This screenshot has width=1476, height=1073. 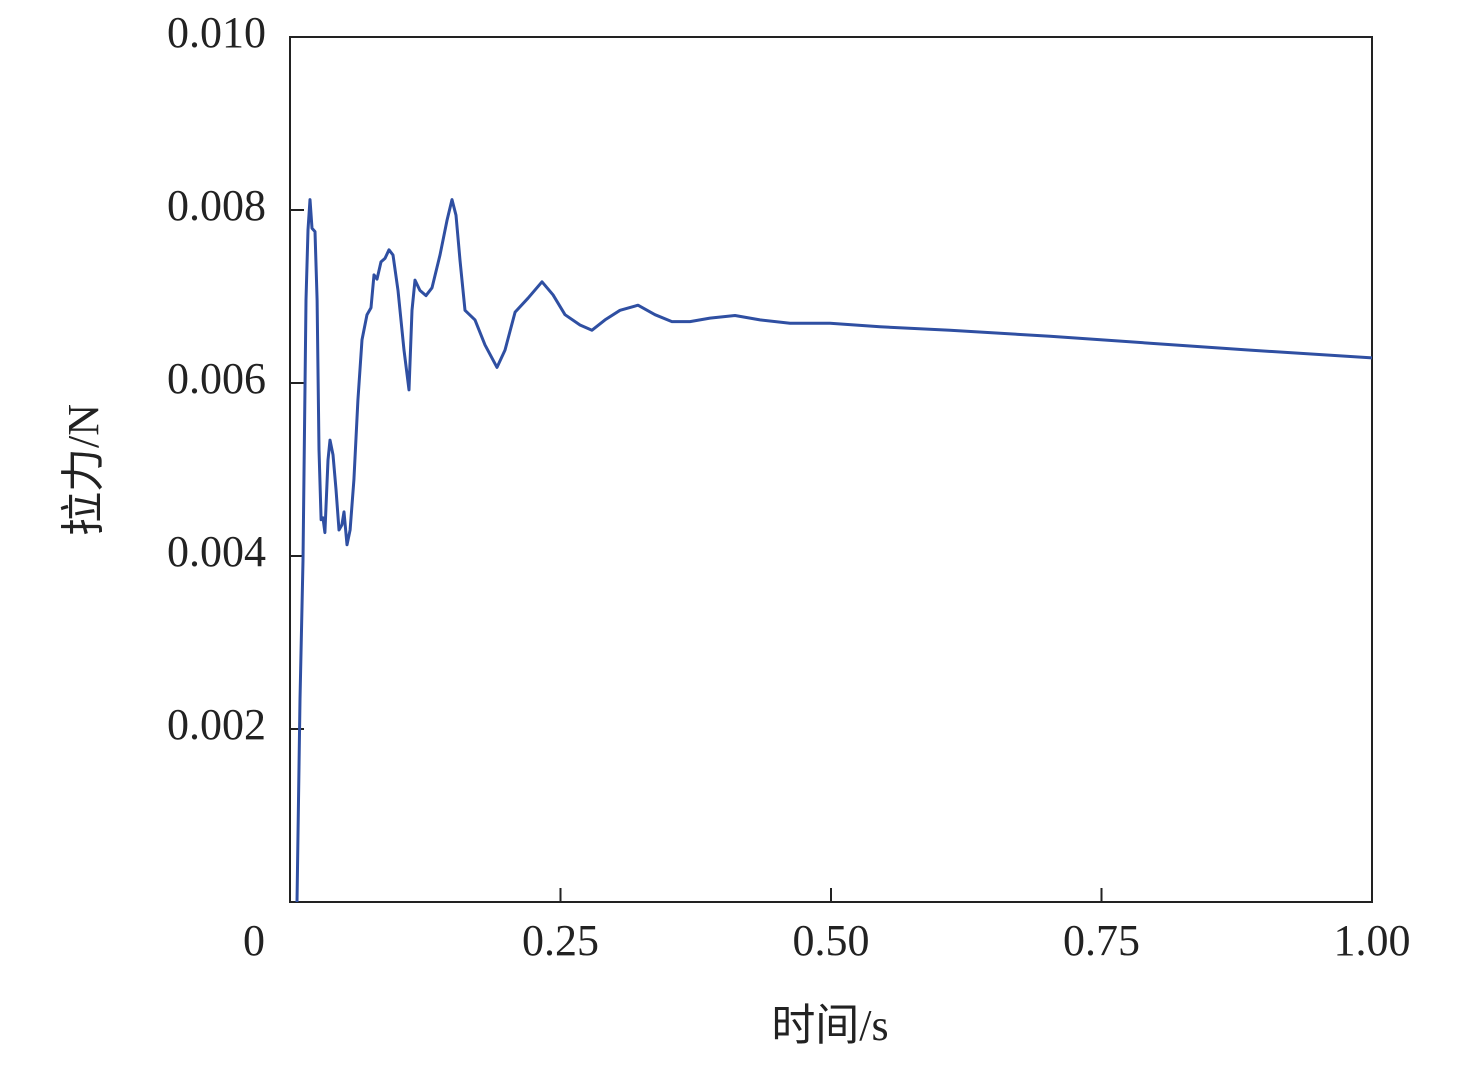 What do you see at coordinates (560, 940) in the screenshot?
I see `x-tick-label: 0.25` at bounding box center [560, 940].